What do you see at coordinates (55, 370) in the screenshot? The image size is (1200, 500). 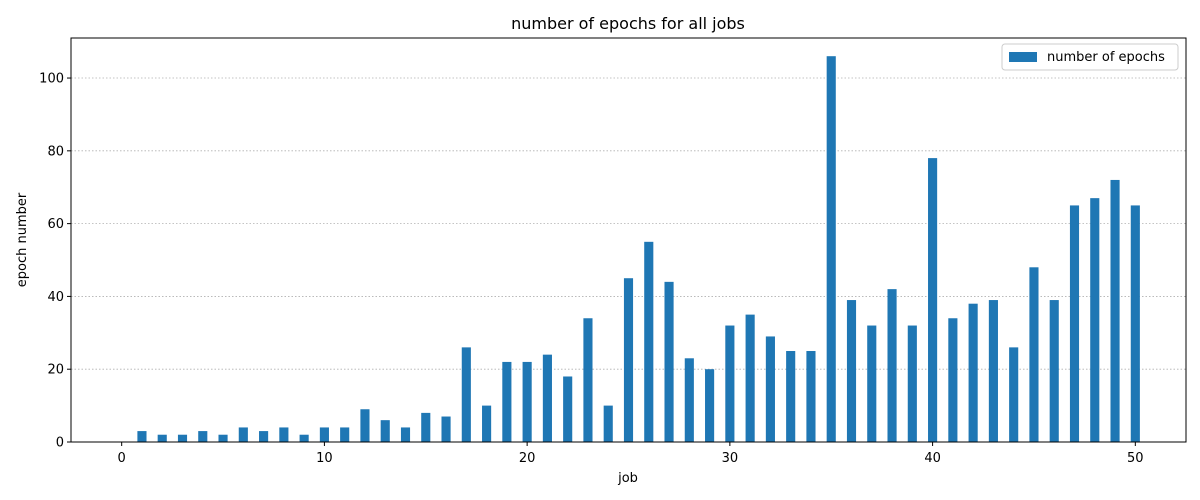 I see `y-tick-label: 20` at bounding box center [55, 370].